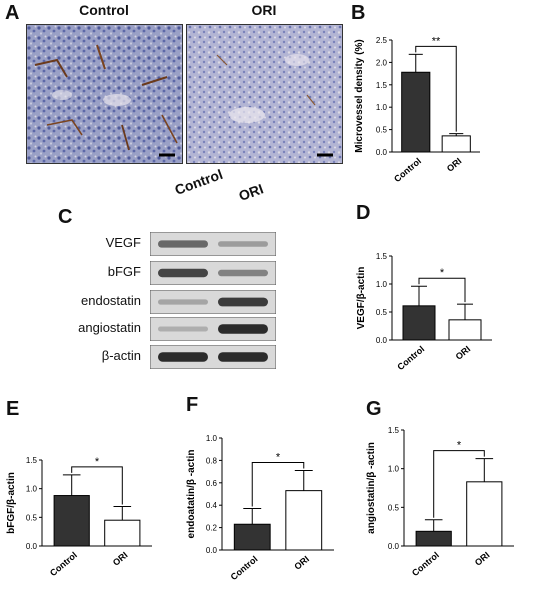  I want to click on wb-column-ori: ORI, so click(251, 192).